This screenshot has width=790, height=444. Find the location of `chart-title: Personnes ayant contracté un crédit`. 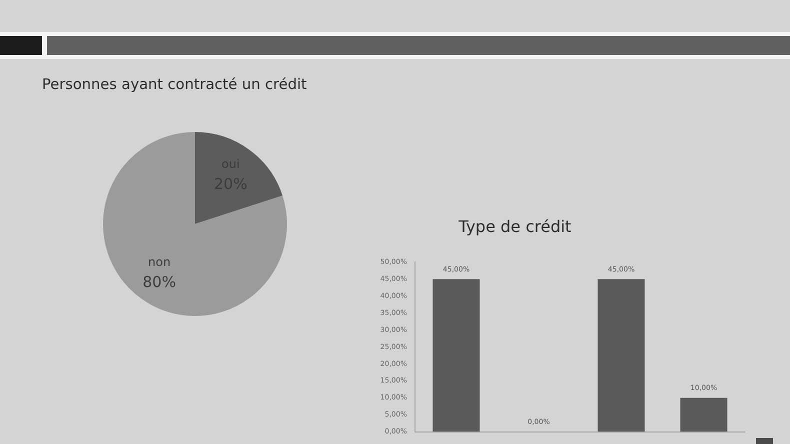

chart-title: Personnes ayant contracté un crédit is located at coordinates (174, 85).